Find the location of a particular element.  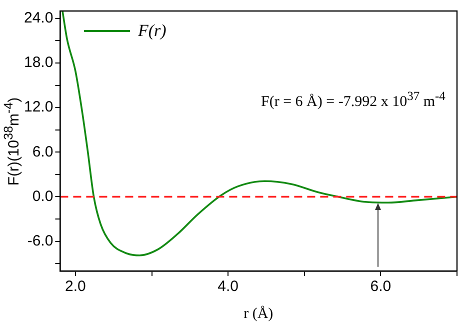

y-tick-label: -6.0 is located at coordinates (40, 241).